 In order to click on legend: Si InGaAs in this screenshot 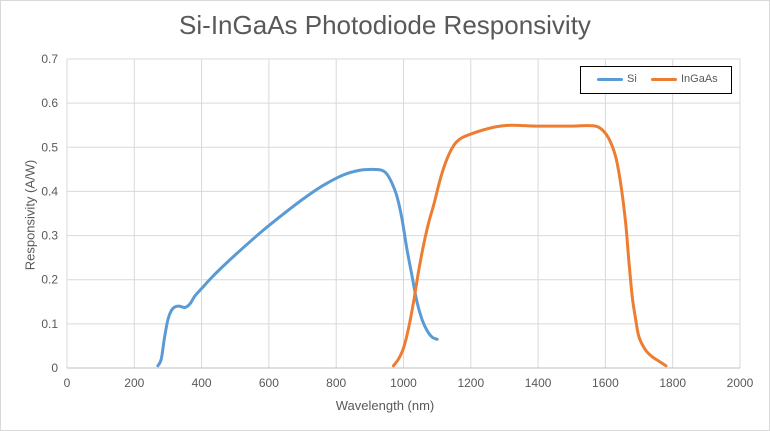, I will do `click(656, 80)`.